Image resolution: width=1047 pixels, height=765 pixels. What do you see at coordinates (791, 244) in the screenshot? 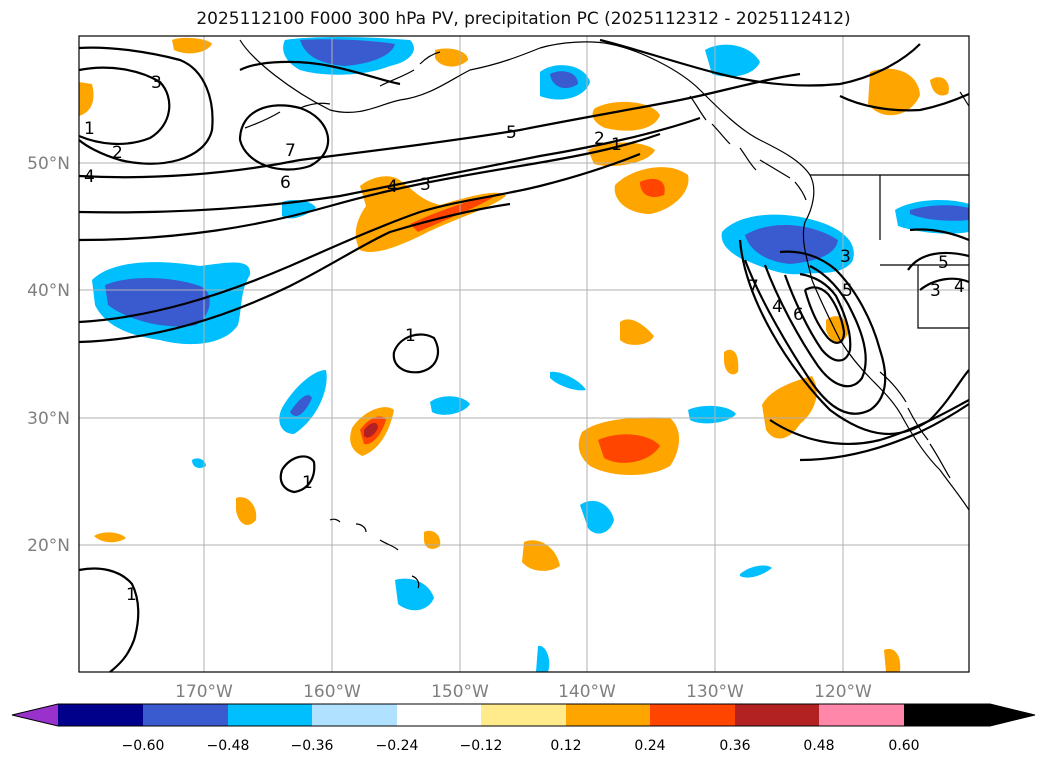
I see `precip-core-nw-us` at bounding box center [791, 244].